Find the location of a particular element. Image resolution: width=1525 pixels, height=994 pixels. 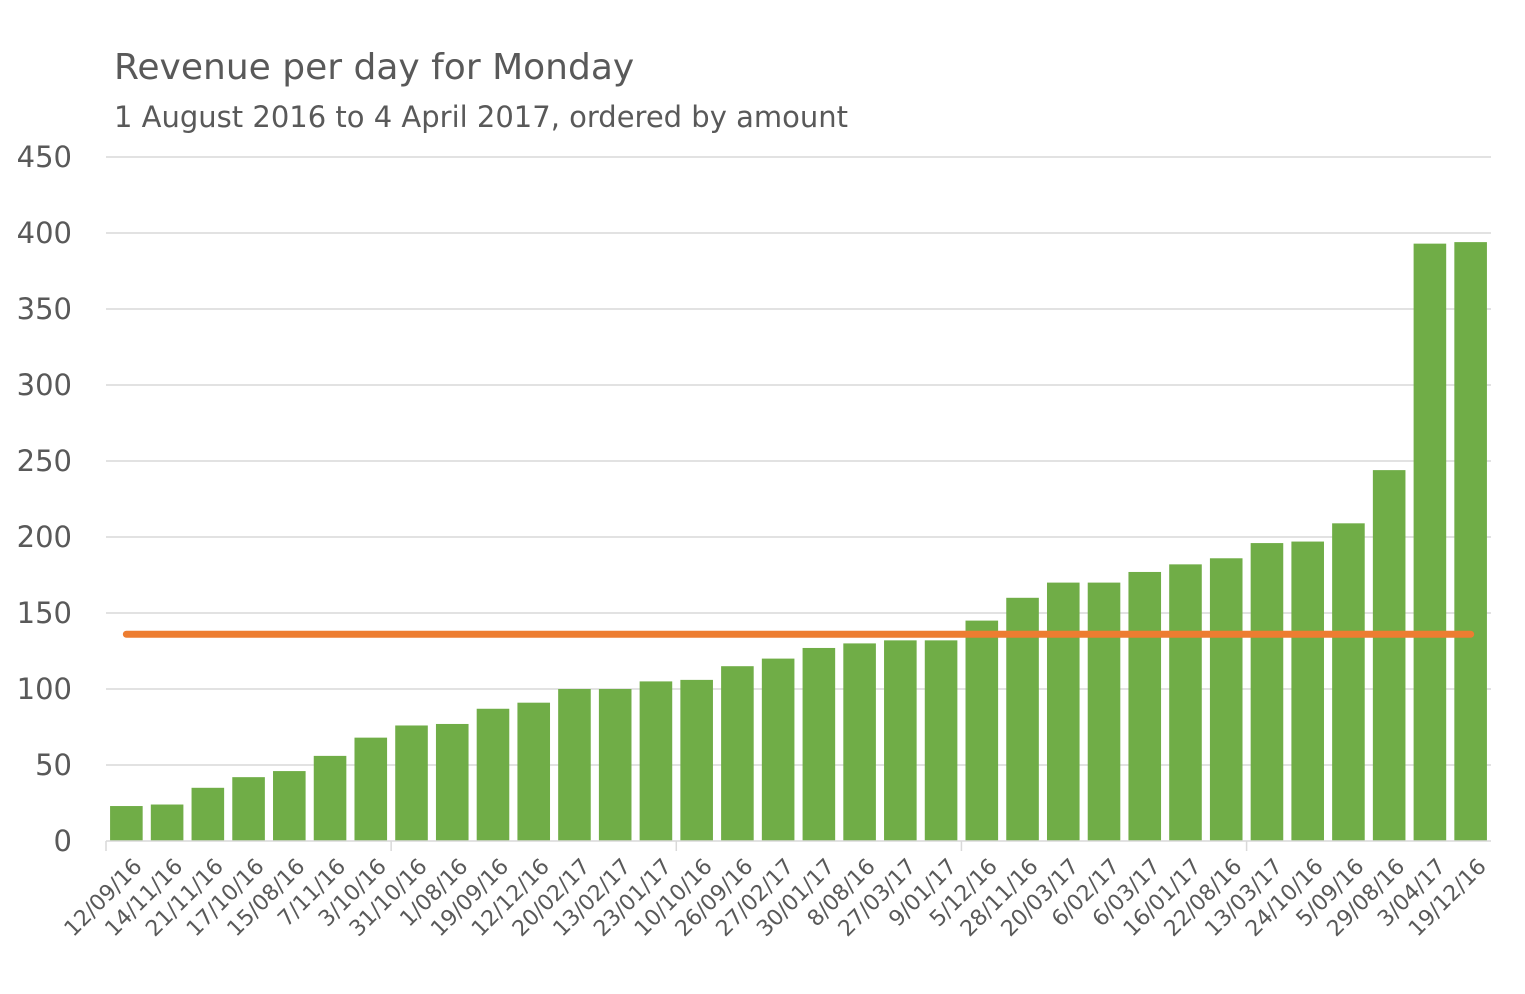

y-tick-label: 400 is located at coordinates (44, 233).